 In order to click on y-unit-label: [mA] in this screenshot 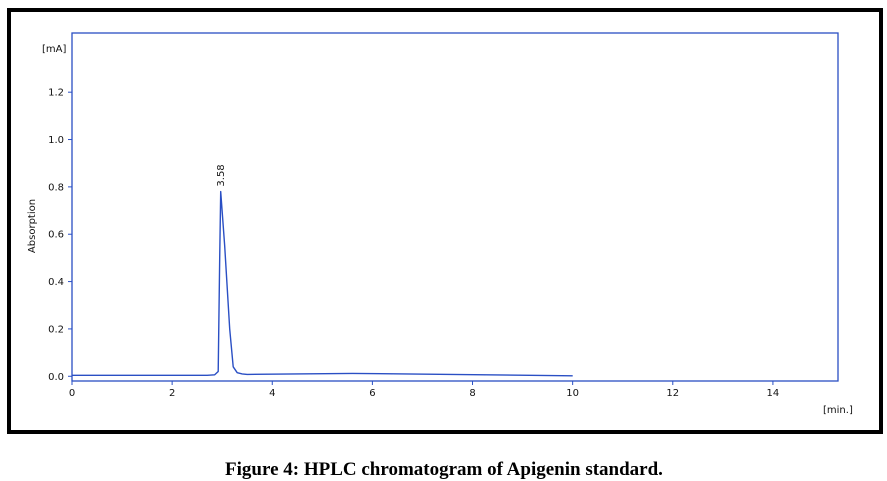, I will do `click(54, 49)`.